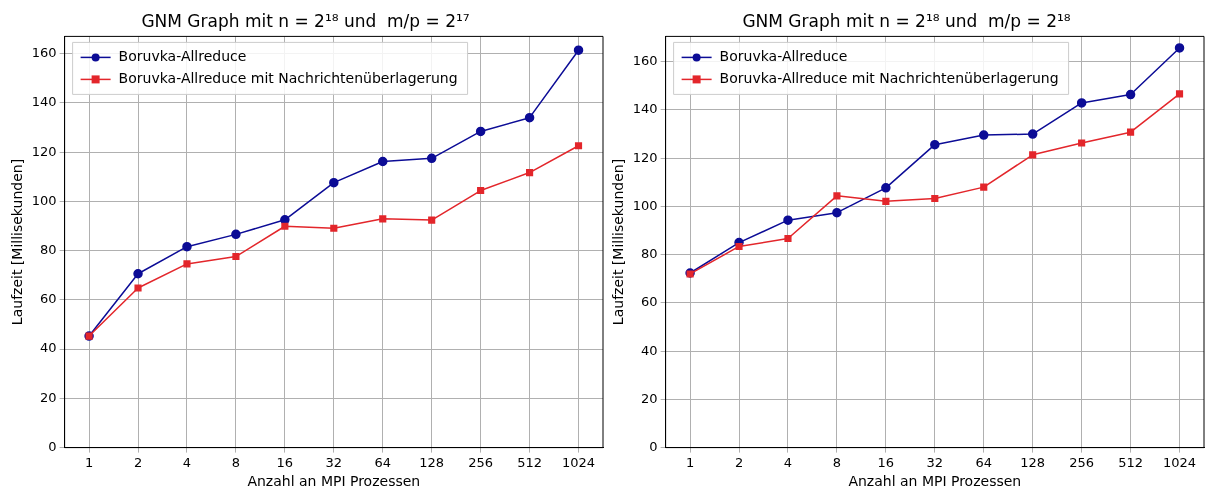  What do you see at coordinates (906, 20) in the screenshot?
I see `chart-title: GNM Graph mit n = 2¹⁸ und m/p = 2¹⁸` at bounding box center [906, 20].